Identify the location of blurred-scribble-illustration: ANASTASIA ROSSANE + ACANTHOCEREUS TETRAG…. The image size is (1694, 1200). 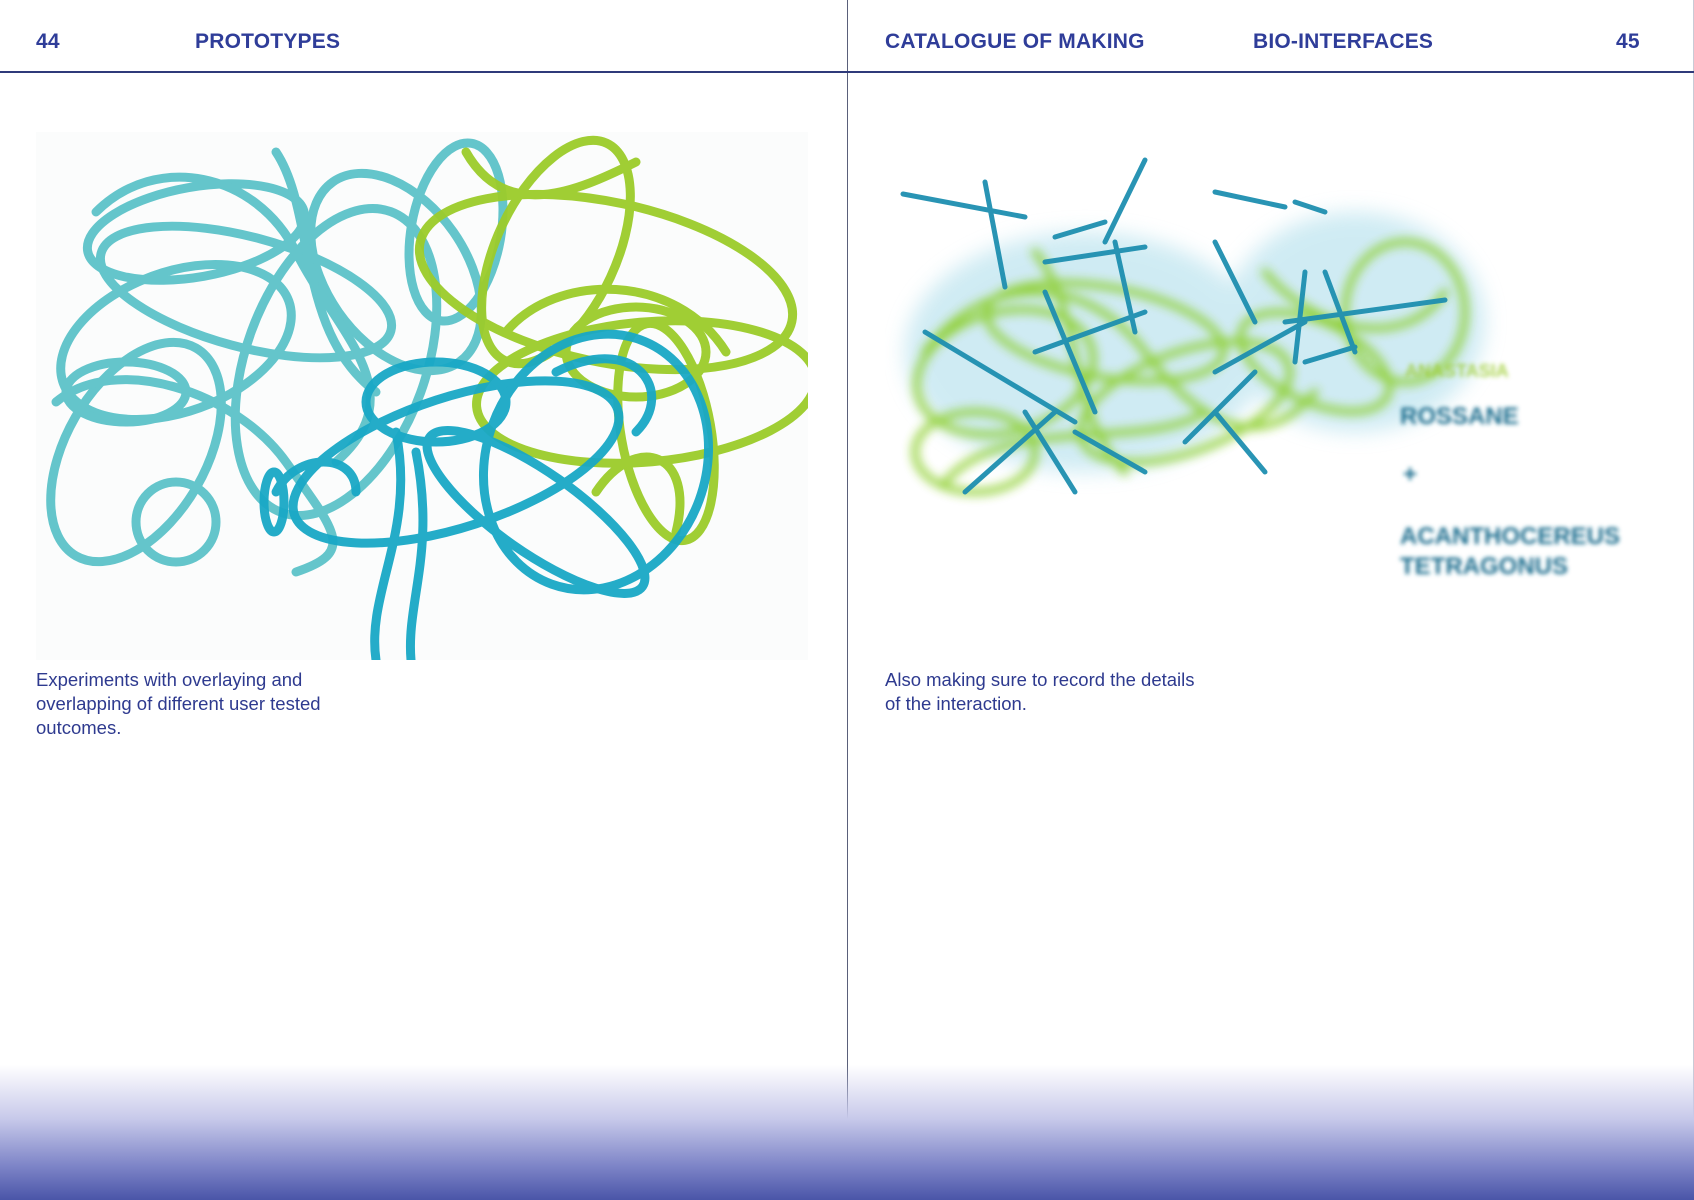
(1260, 368).